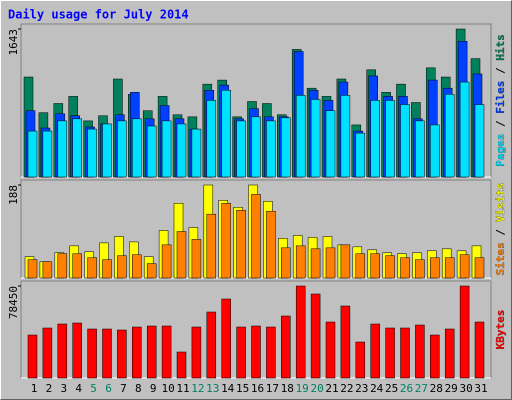 This screenshot has height=400, width=512. I want to click on x-tick-label: 4, so click(78, 388).